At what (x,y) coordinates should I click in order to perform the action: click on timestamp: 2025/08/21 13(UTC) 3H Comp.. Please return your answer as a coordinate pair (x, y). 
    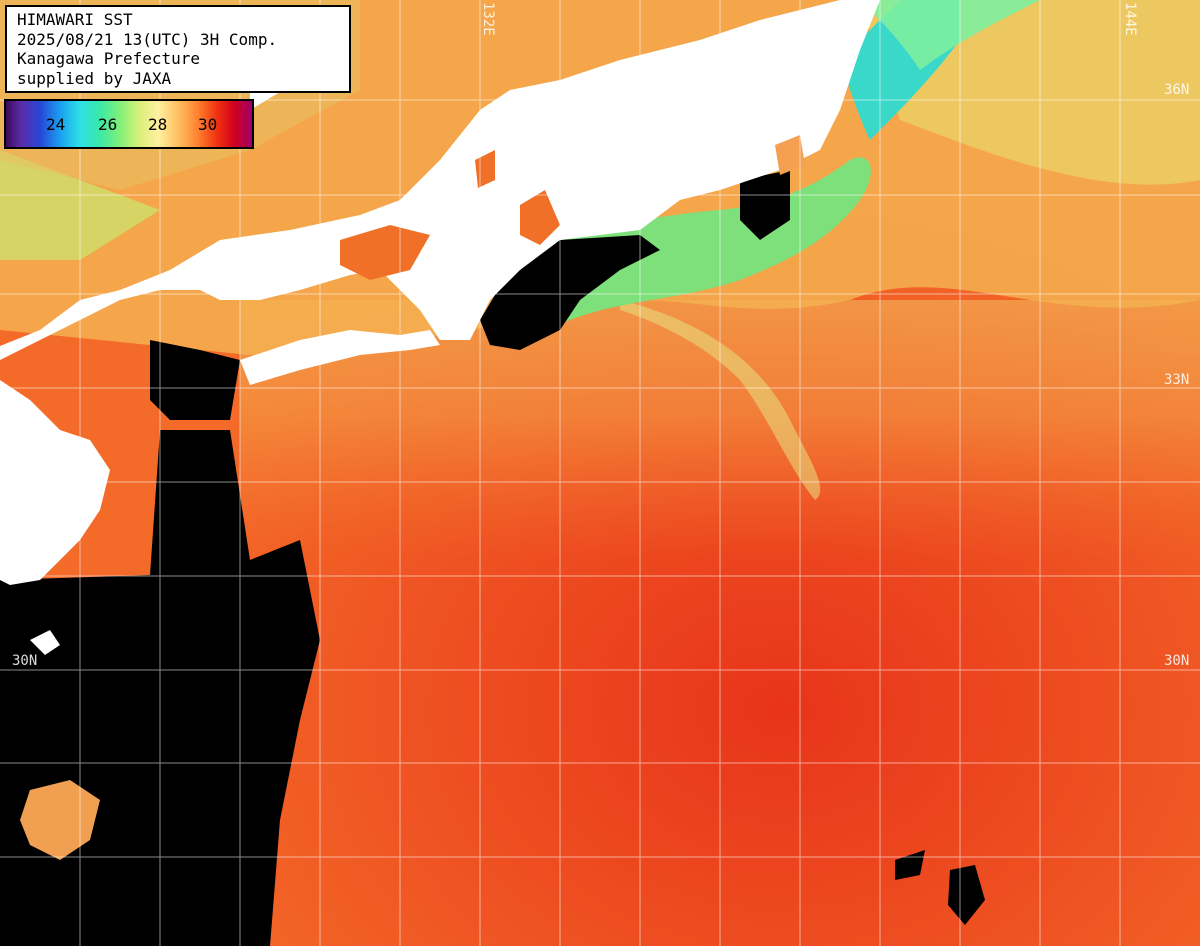
    Looking at the image, I should click on (147, 39).